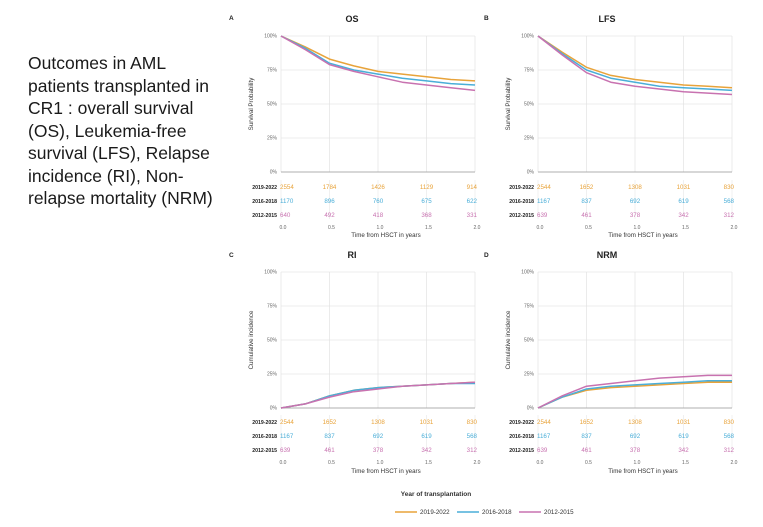 This screenshot has width=763, height=527. Describe the element at coordinates (351, 19) in the screenshot. I see `panel-title: OS` at that location.